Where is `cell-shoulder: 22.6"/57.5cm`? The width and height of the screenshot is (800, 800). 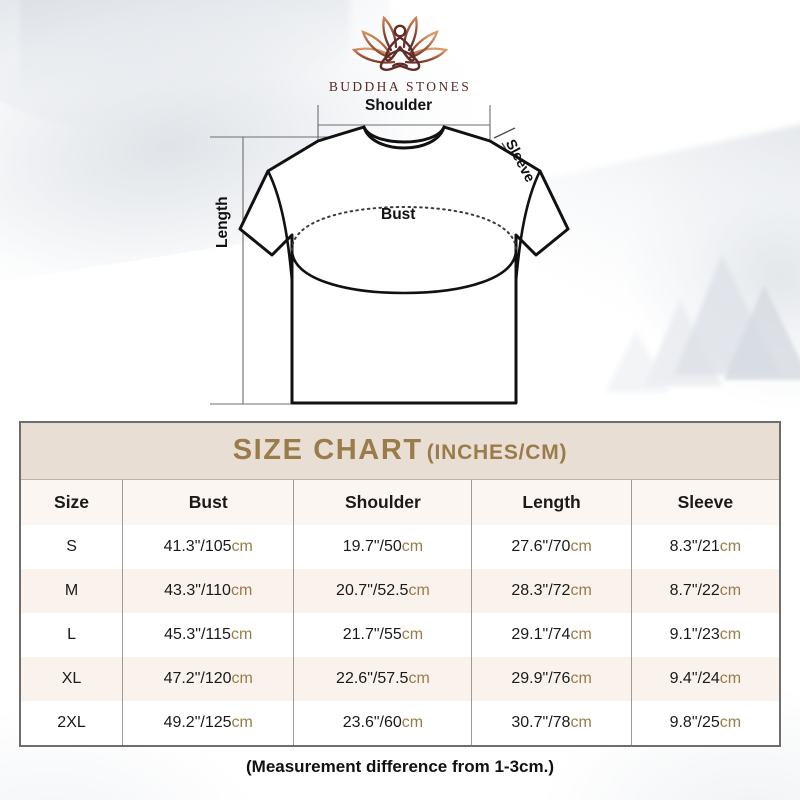
cell-shoulder: 22.6"/57.5cm is located at coordinates (382, 679).